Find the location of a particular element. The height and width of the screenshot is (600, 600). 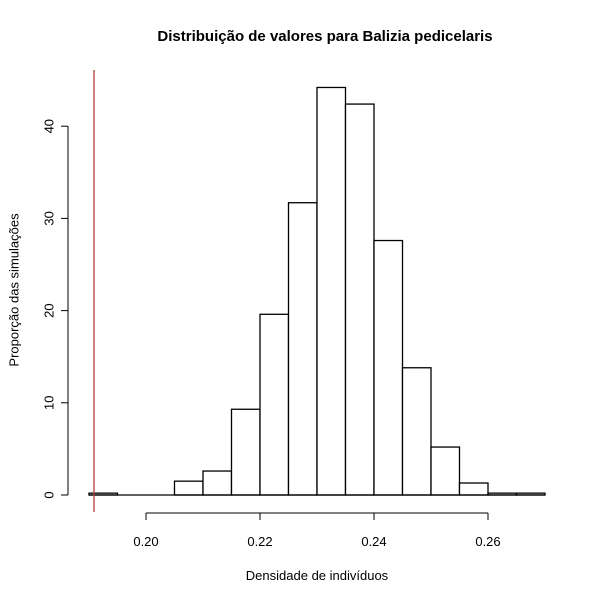

x-tick-label: 0.20 is located at coordinates (145, 541).